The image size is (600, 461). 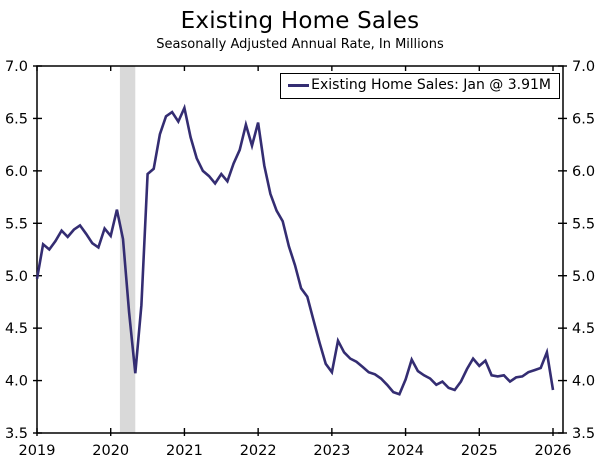 What do you see at coordinates (16, 120) in the screenshot?
I see `y-axis-label-left-6.5: 6.5` at bounding box center [16, 120].